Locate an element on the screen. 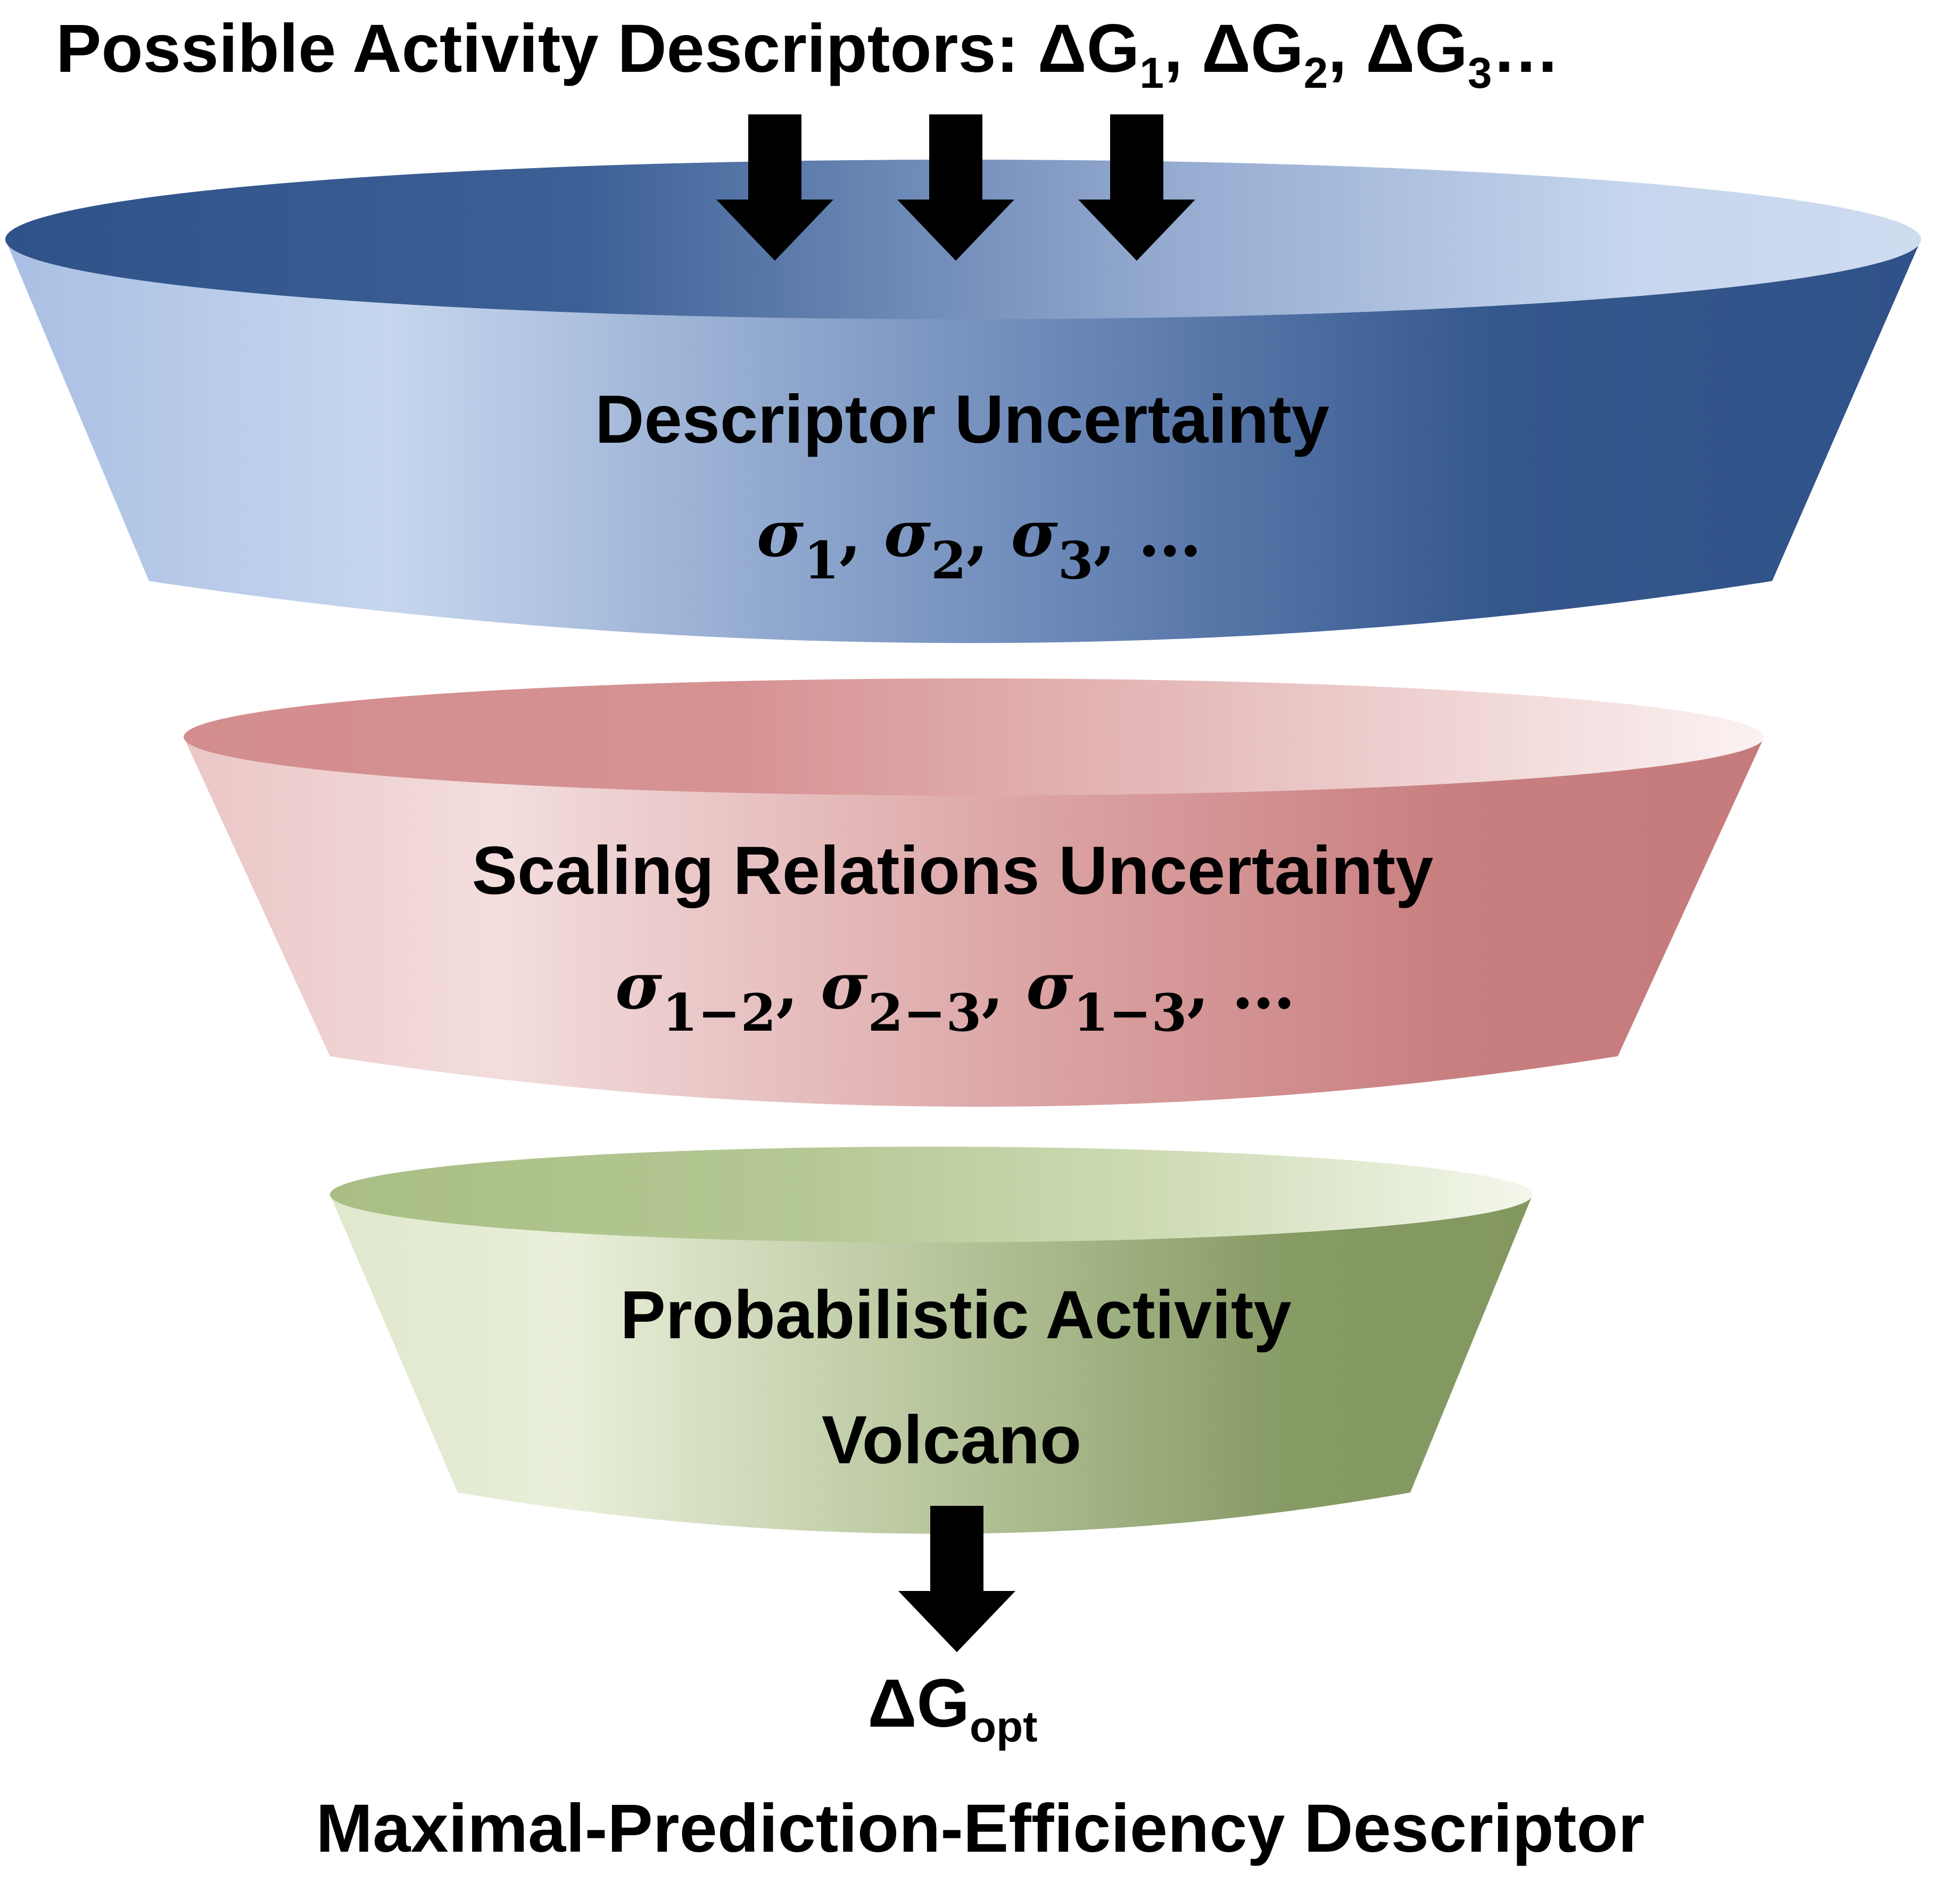  stage-3-title-line-1: Probabilistic Activity is located at coordinates (955, 1315).